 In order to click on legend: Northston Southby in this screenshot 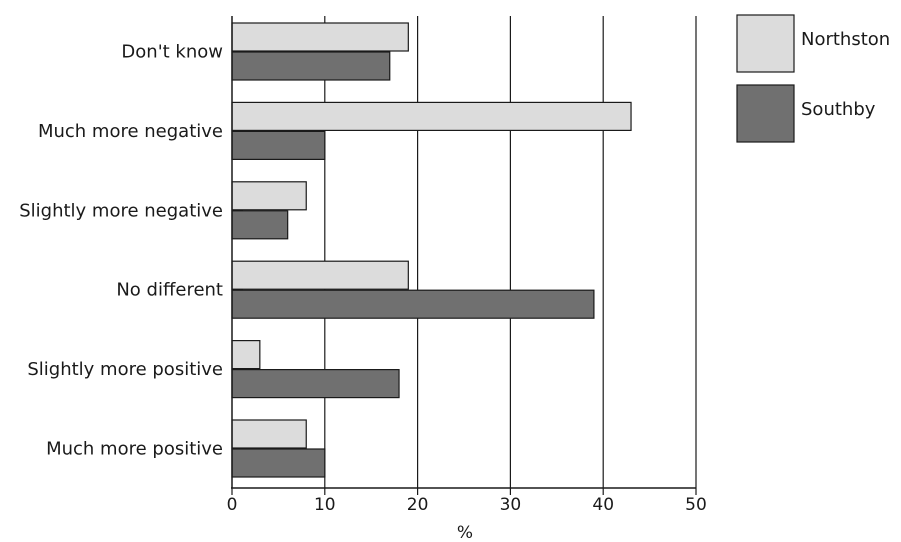, I will do `click(813, 78)`.